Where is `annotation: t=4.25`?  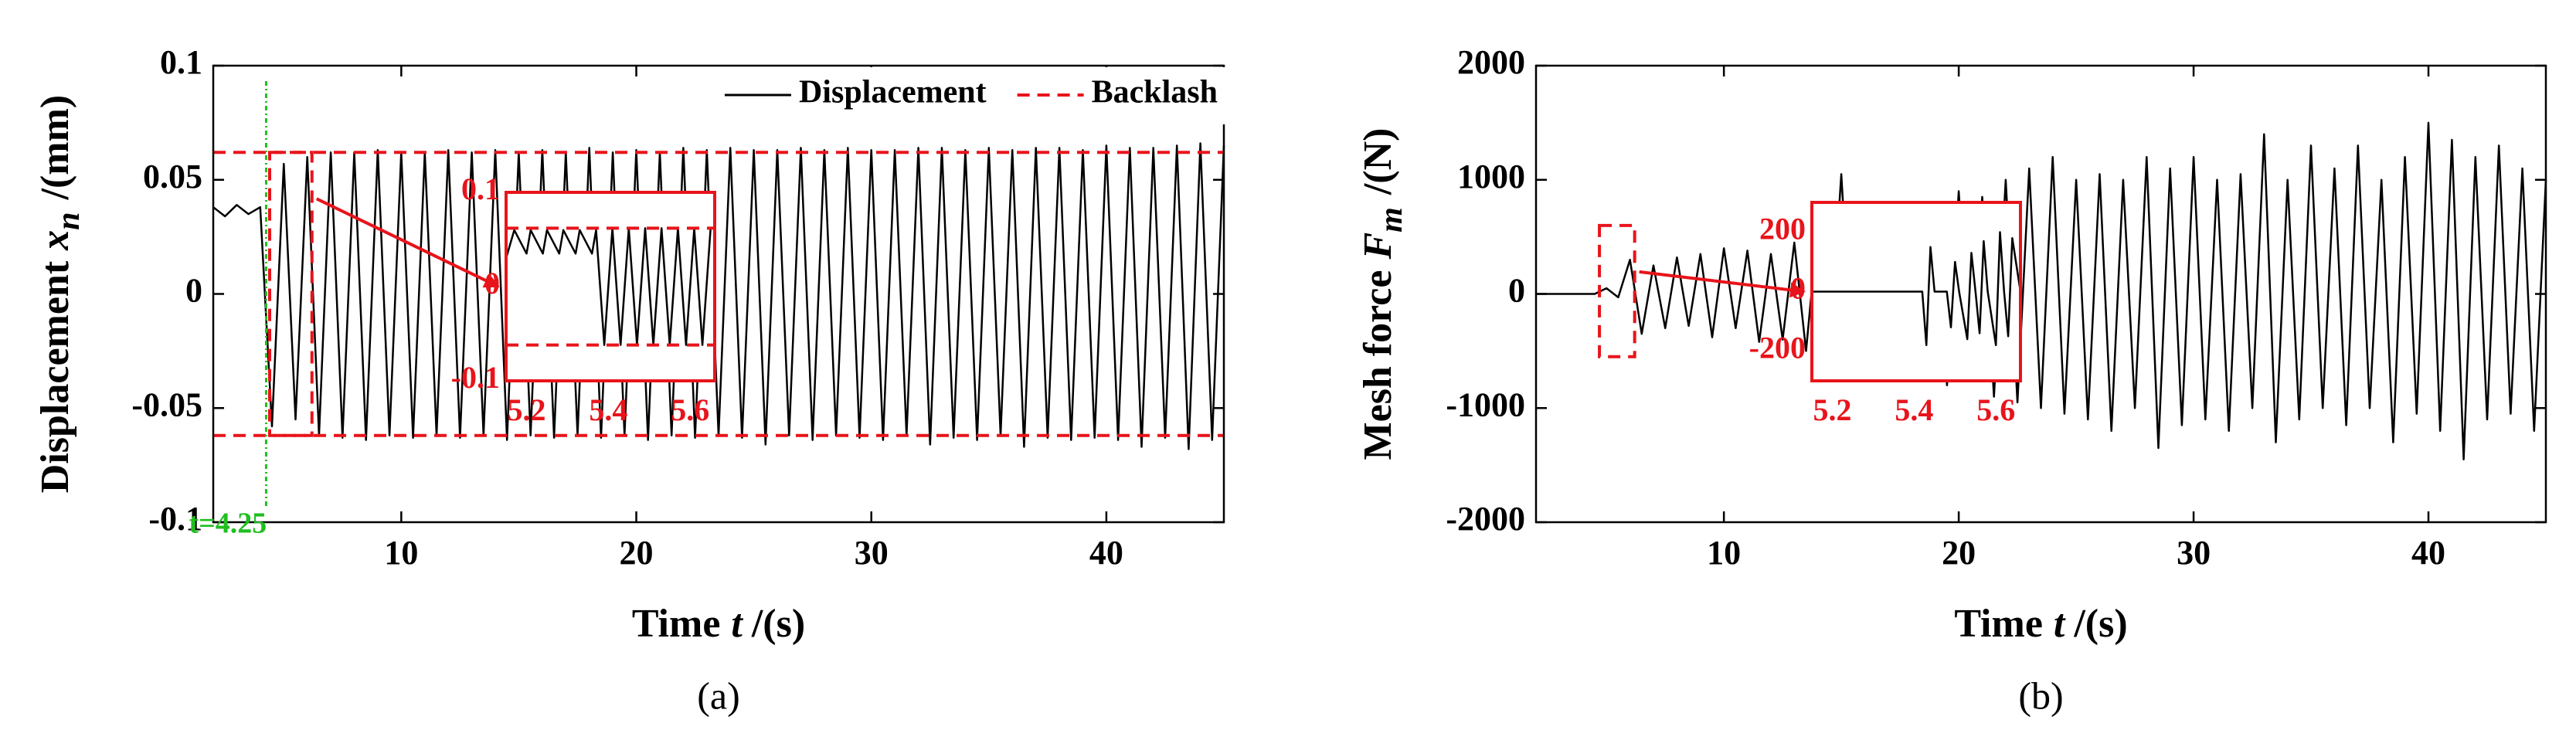
annotation: t=4.25 is located at coordinates (228, 524).